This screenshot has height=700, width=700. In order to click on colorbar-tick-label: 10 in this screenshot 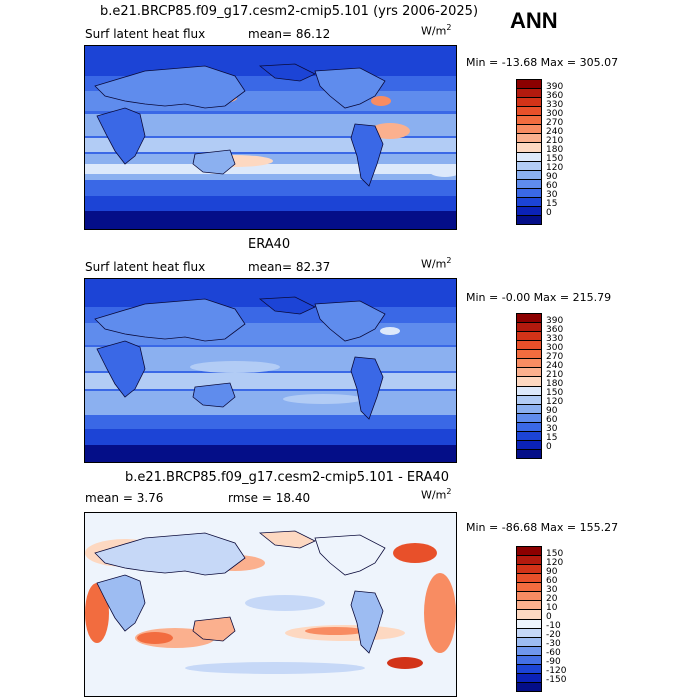, I will do `click(552, 608)`.